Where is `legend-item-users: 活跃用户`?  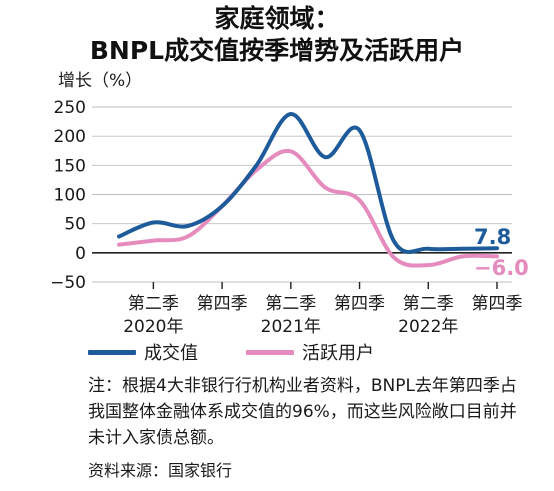
legend-item-users: 活跃用户 is located at coordinates (310, 352).